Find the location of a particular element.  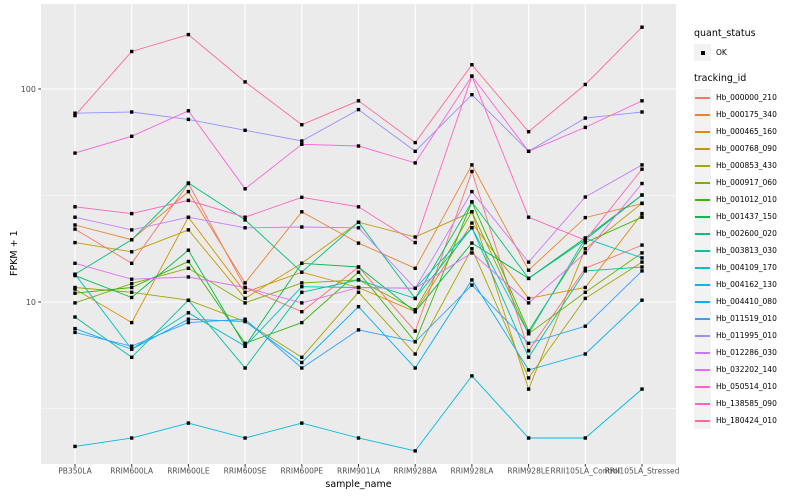

legend-item: Hb_004109_170 is located at coordinates (735, 267).